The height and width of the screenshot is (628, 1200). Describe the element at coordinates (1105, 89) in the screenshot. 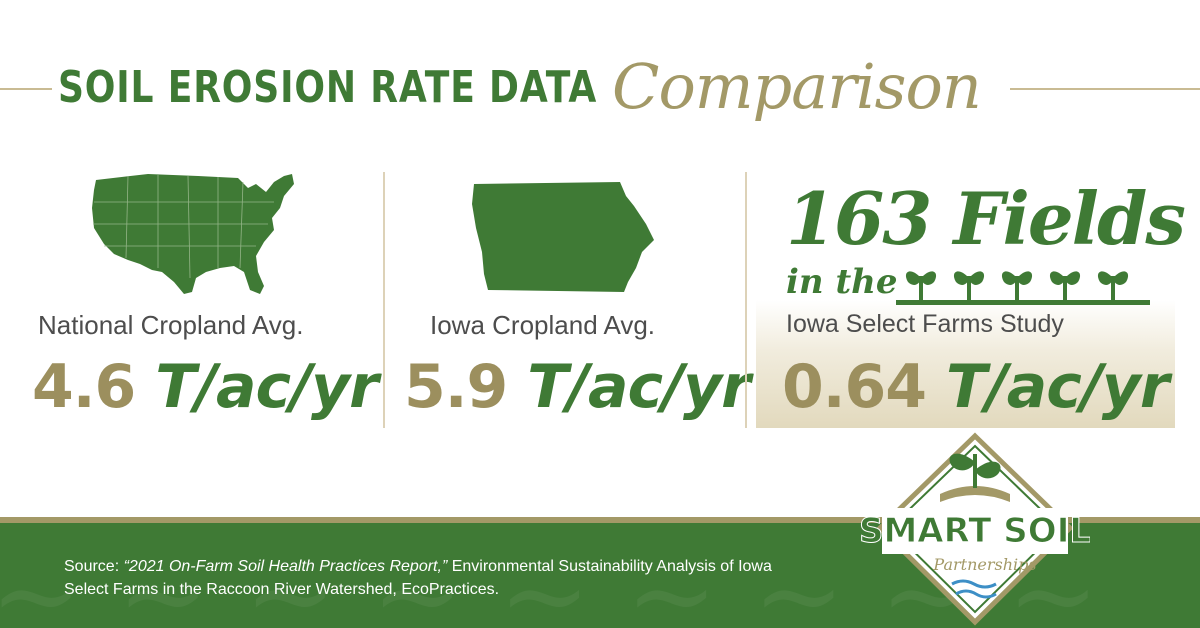

I see `title-rule-right` at that location.